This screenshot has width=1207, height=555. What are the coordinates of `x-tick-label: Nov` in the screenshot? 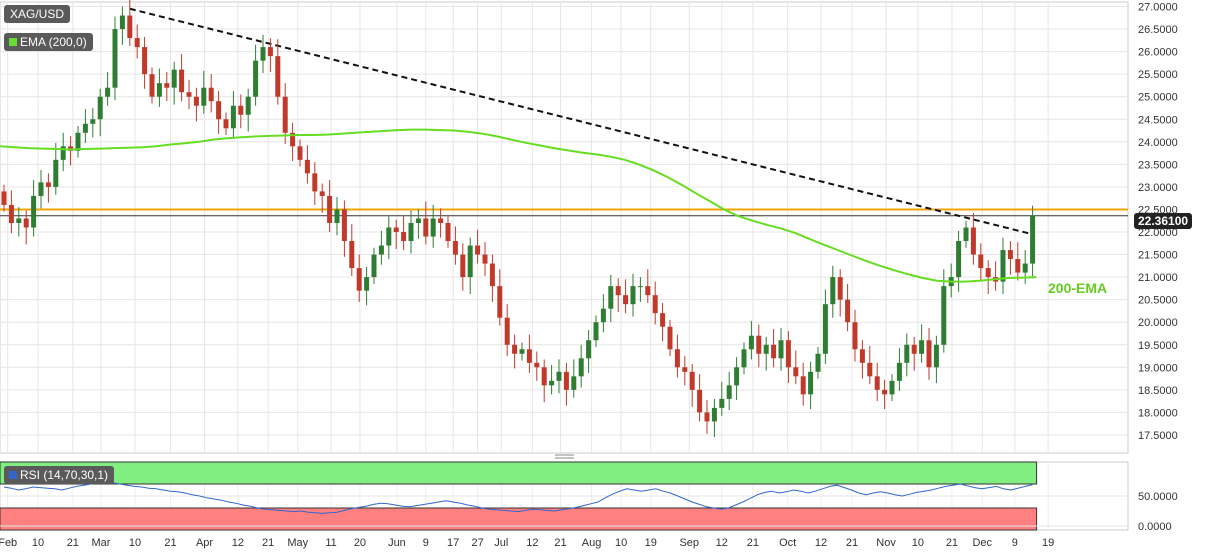 It's located at (886, 543).